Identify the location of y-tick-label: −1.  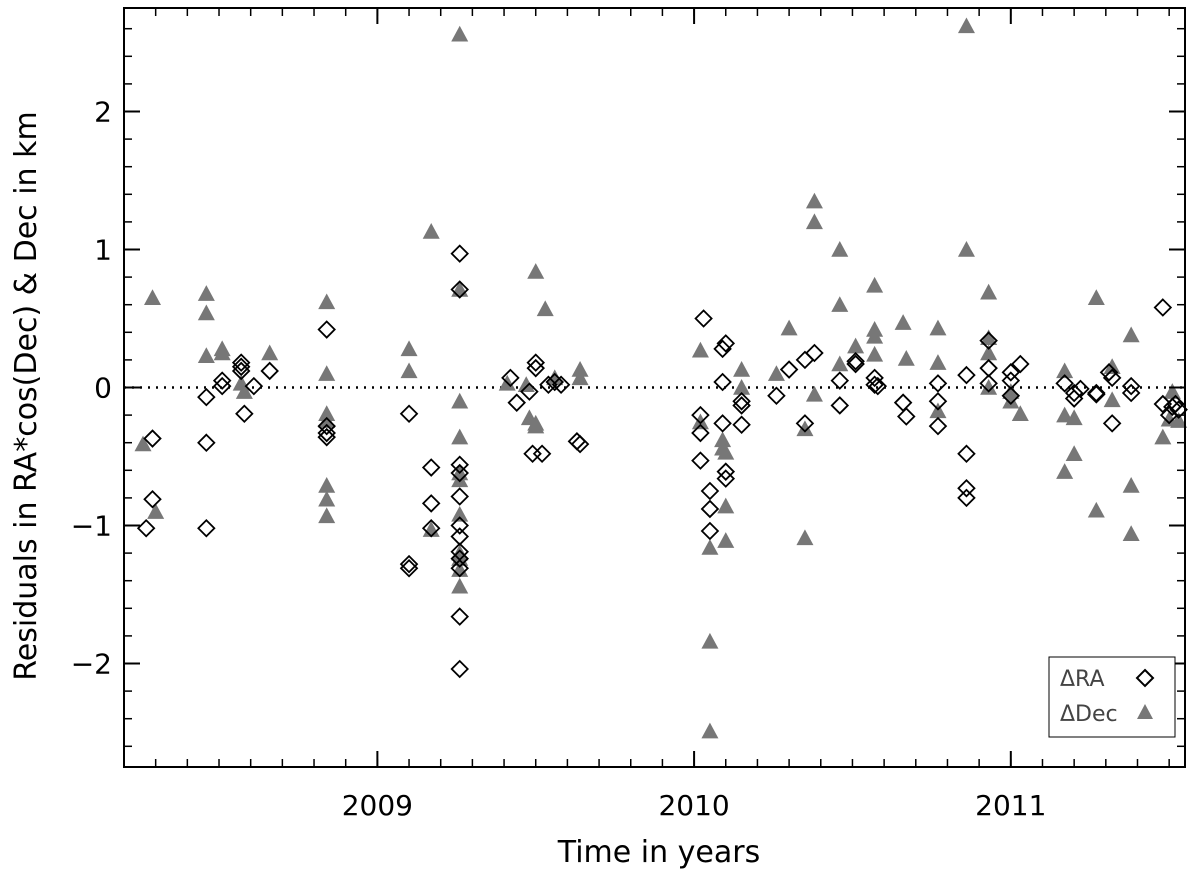
(91, 526).